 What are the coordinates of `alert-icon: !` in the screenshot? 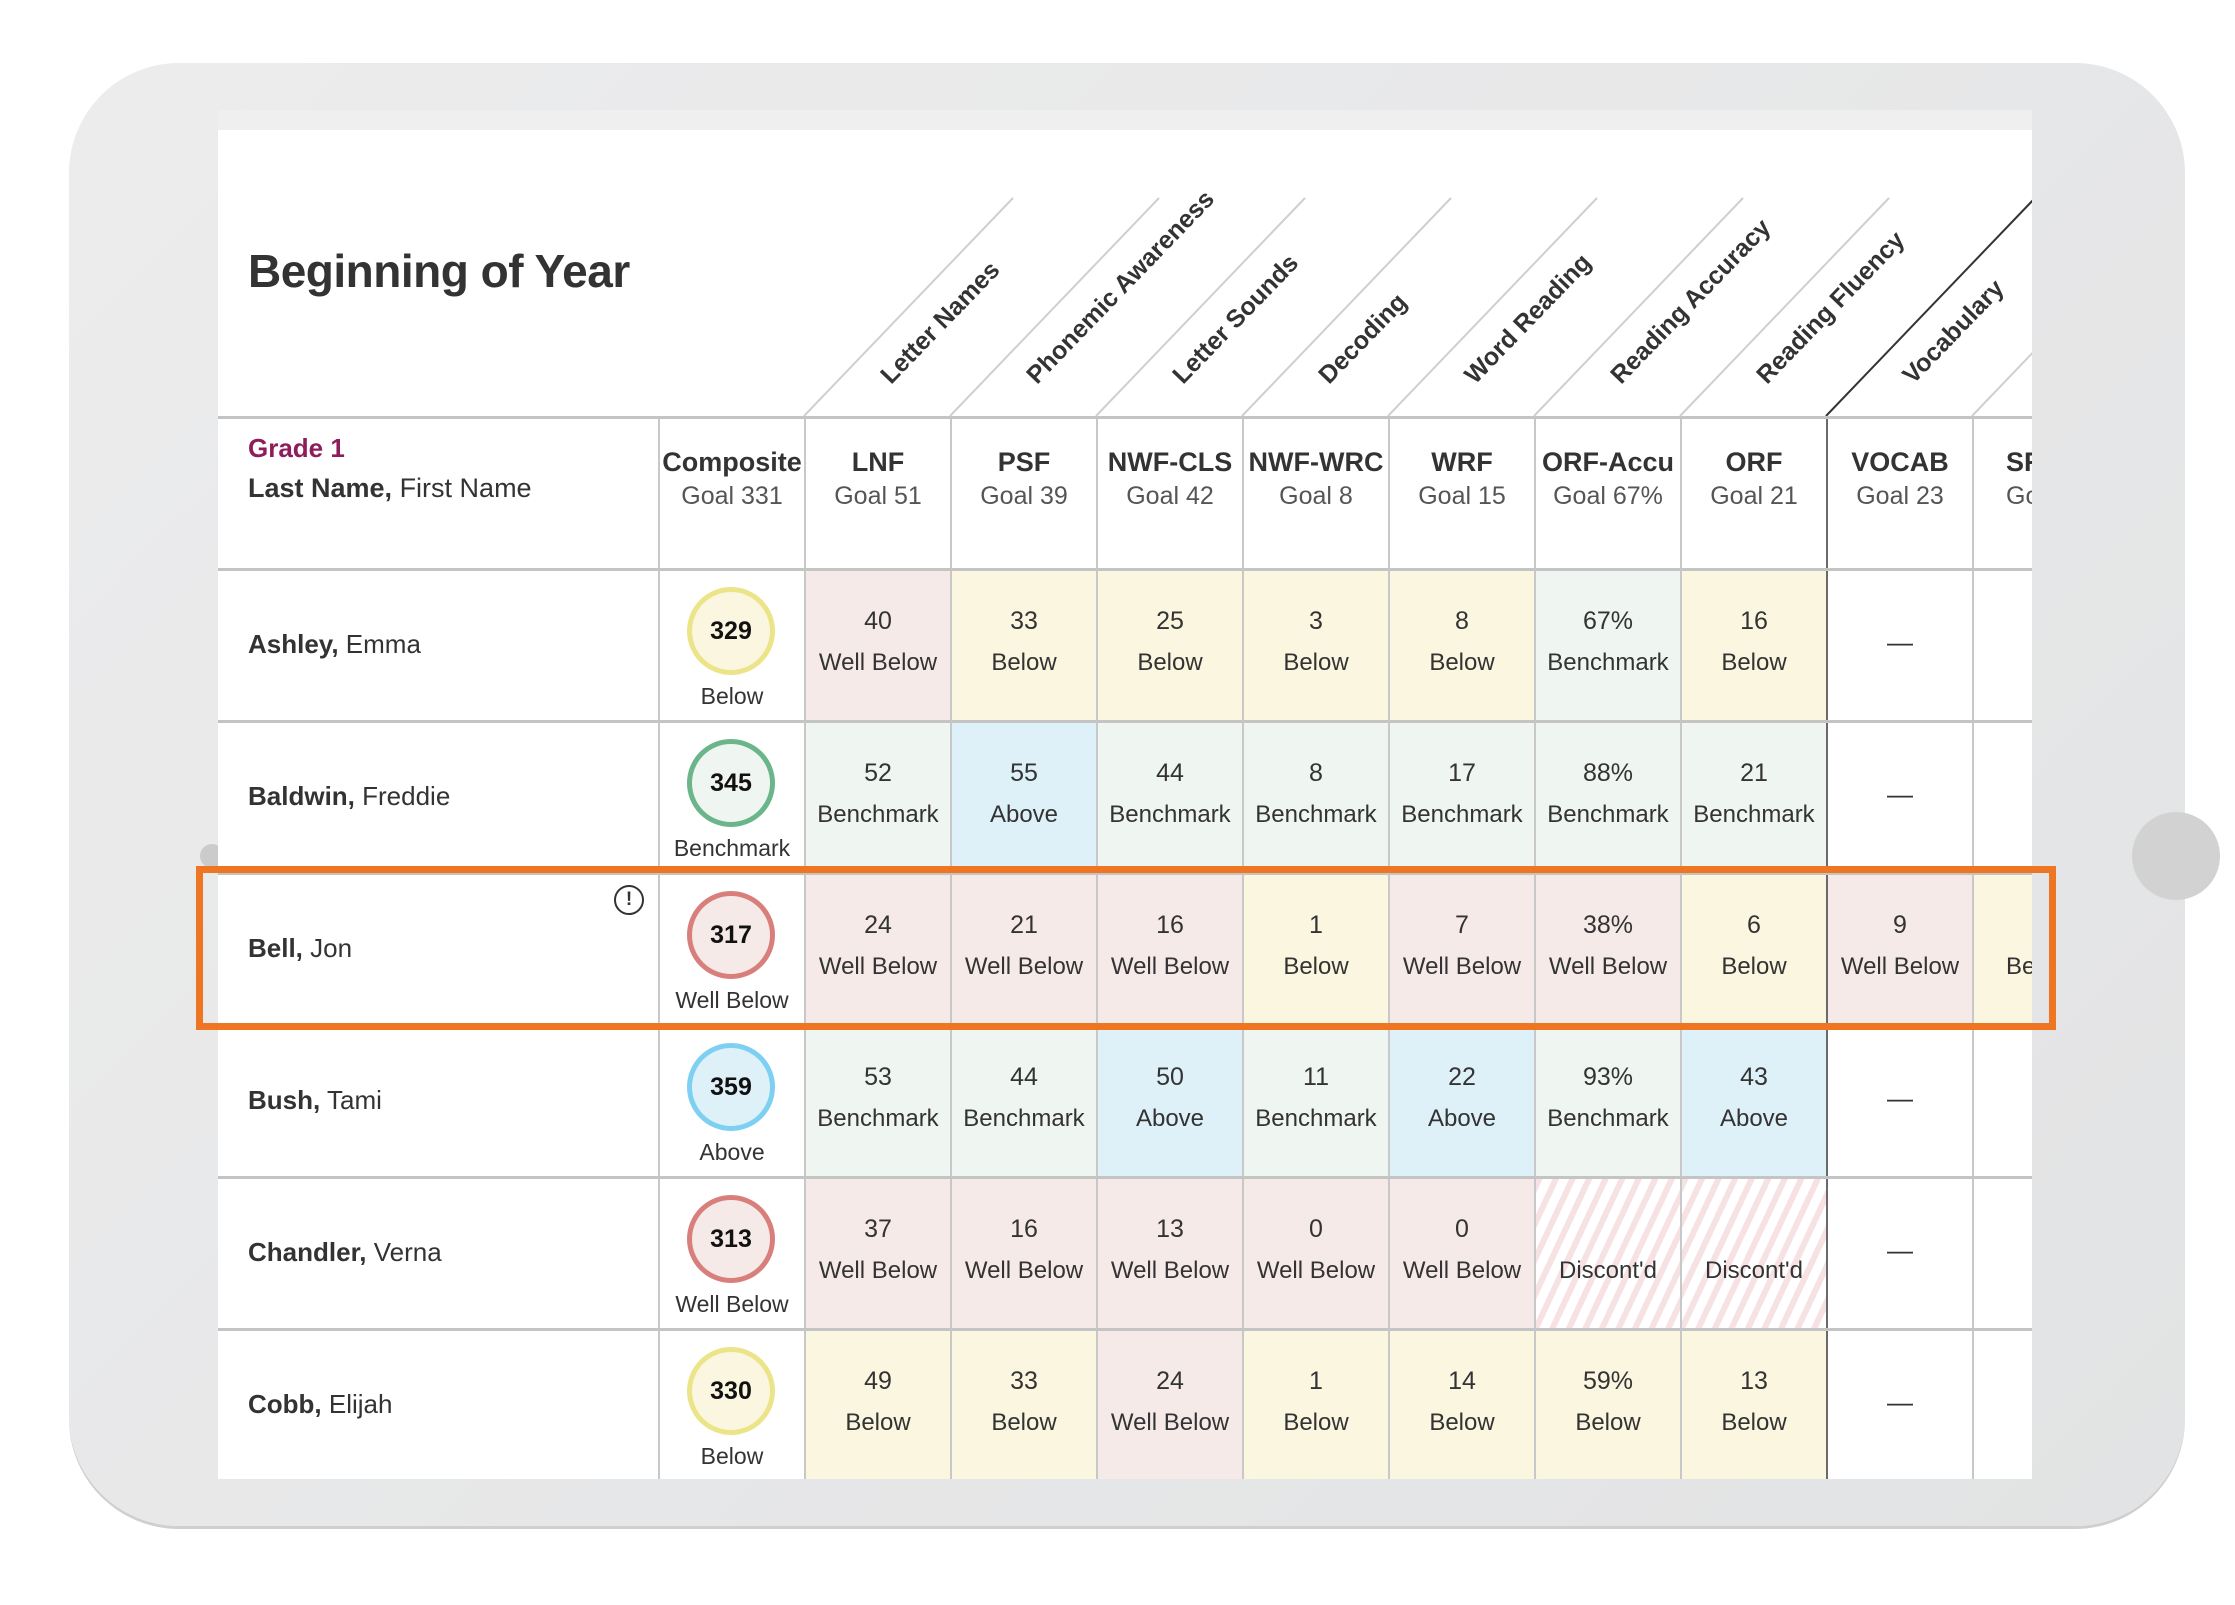 It's located at (629, 900).